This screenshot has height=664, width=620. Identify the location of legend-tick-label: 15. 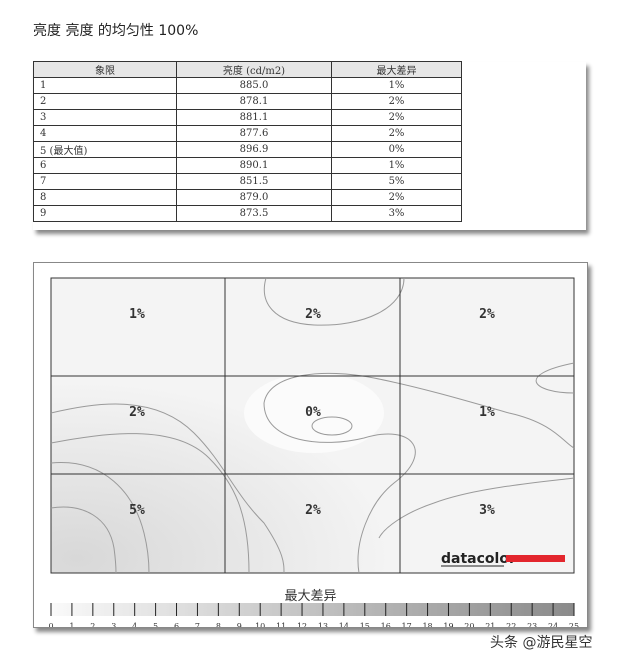
(365, 624).